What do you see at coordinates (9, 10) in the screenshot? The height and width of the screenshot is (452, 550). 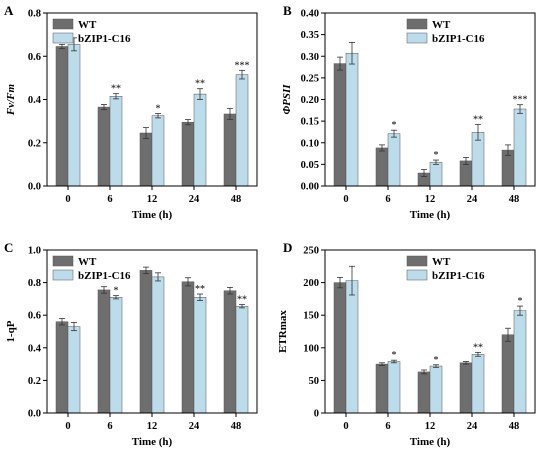 I see `panel-label: A` at bounding box center [9, 10].